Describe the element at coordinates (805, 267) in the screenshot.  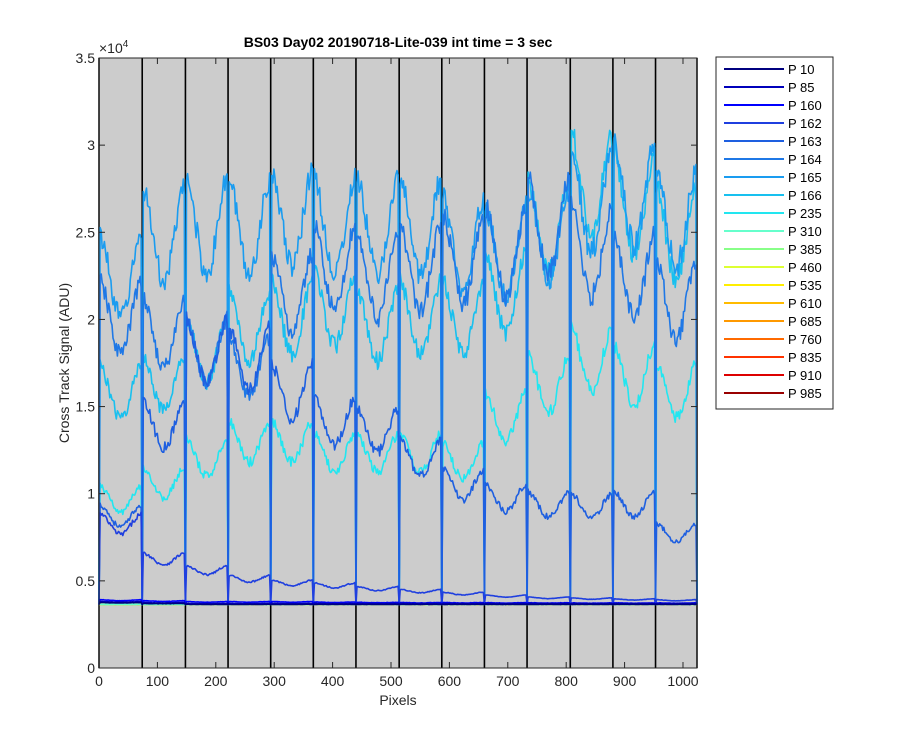
I see `legend-label: P 460` at that location.